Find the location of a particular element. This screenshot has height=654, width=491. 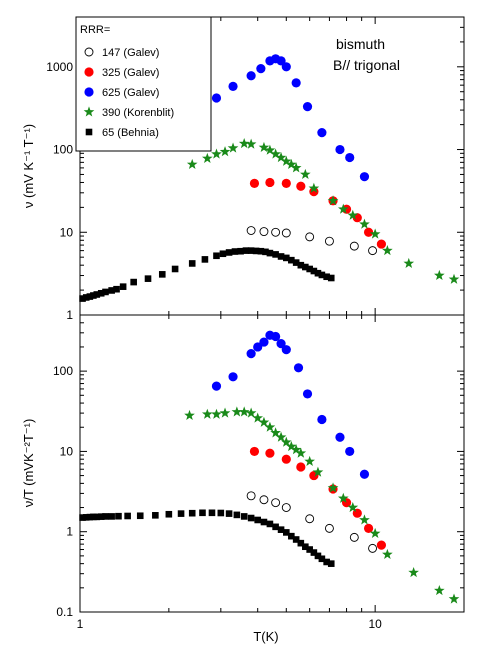

legend-label: 65 (Behnia) is located at coordinates (130, 133).